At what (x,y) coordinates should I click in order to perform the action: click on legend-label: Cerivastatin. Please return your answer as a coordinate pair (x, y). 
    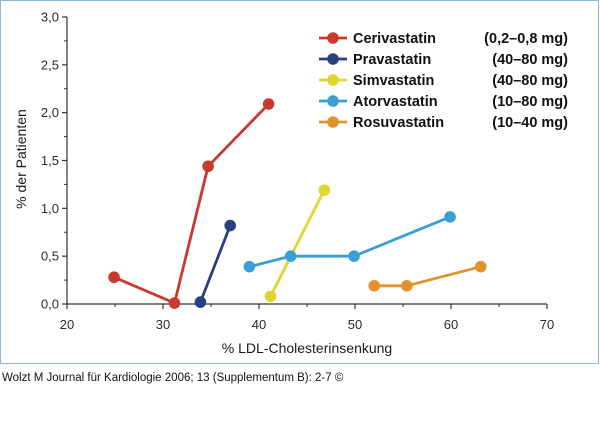
    Looking at the image, I should click on (394, 39).